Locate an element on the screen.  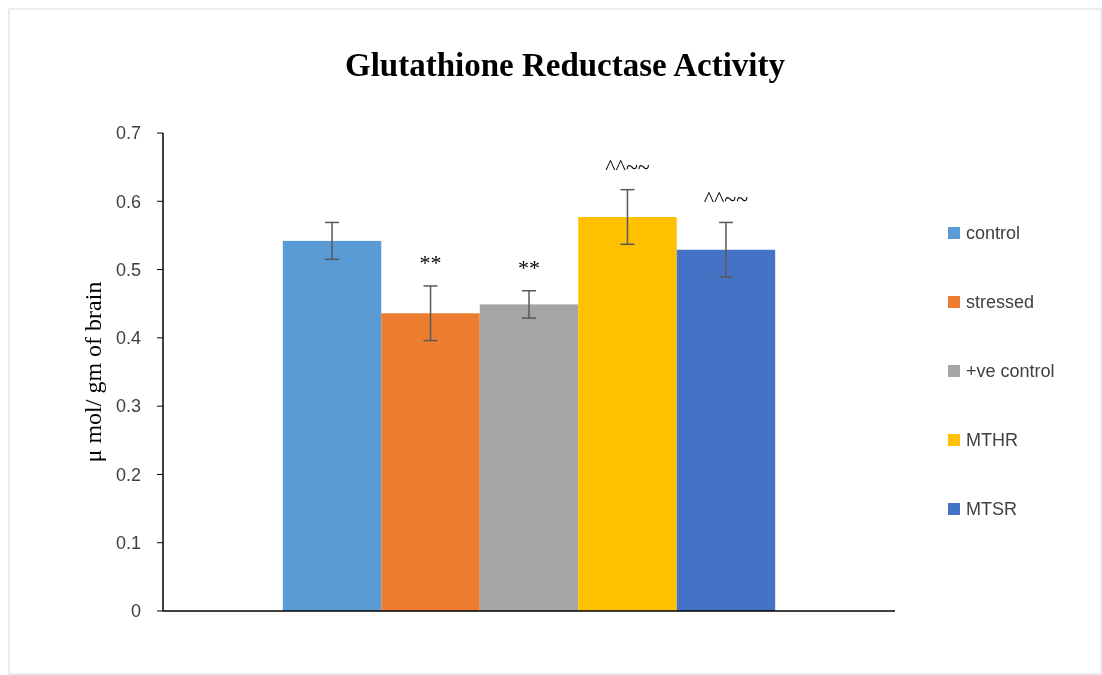
legend-label: +ve control is located at coordinates (1010, 371).